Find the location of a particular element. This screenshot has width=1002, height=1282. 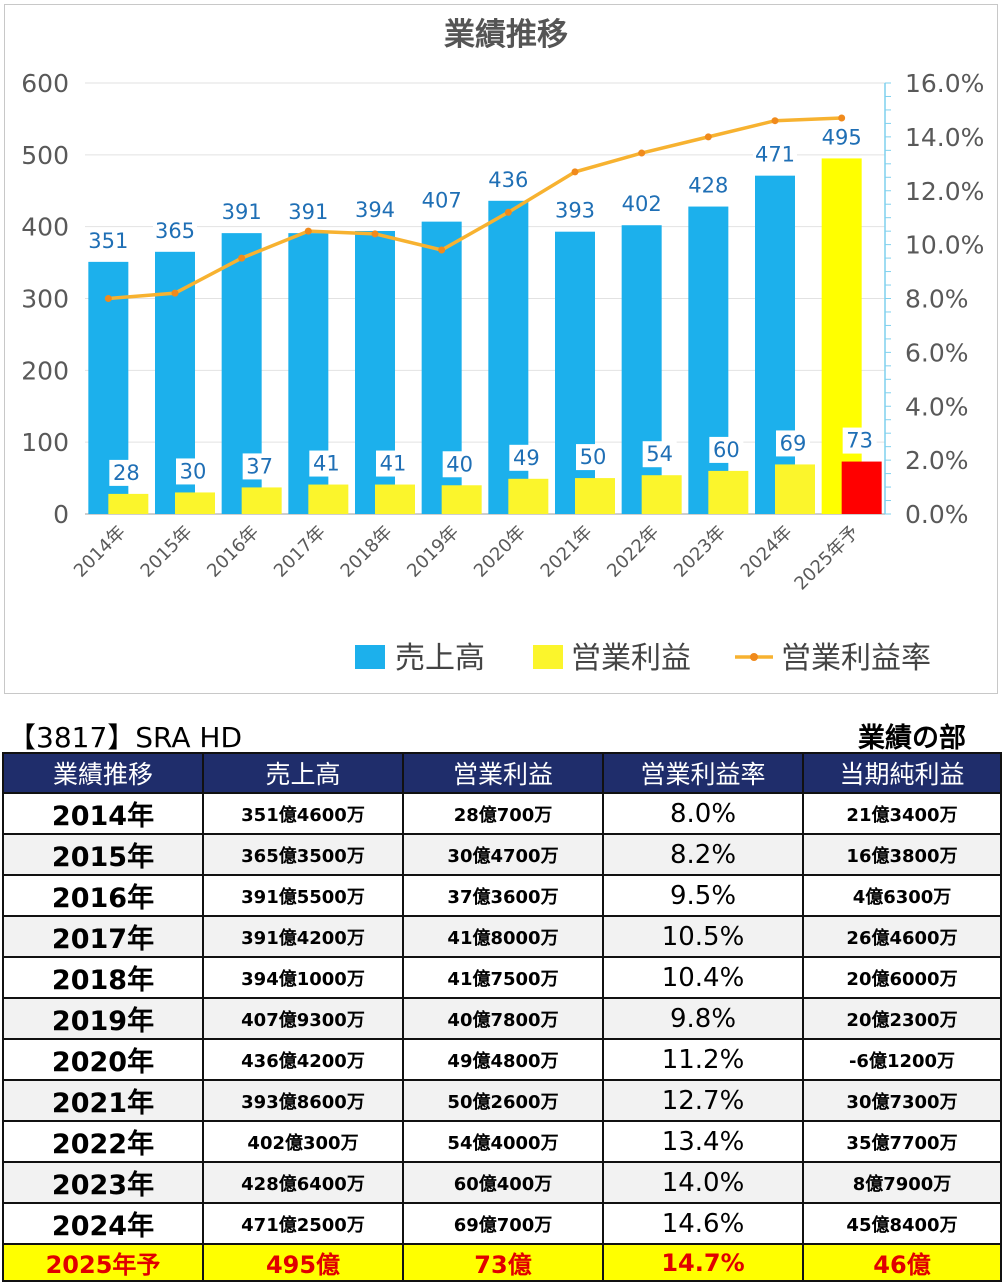

cell-sales: 394億1000万 is located at coordinates (303, 977).